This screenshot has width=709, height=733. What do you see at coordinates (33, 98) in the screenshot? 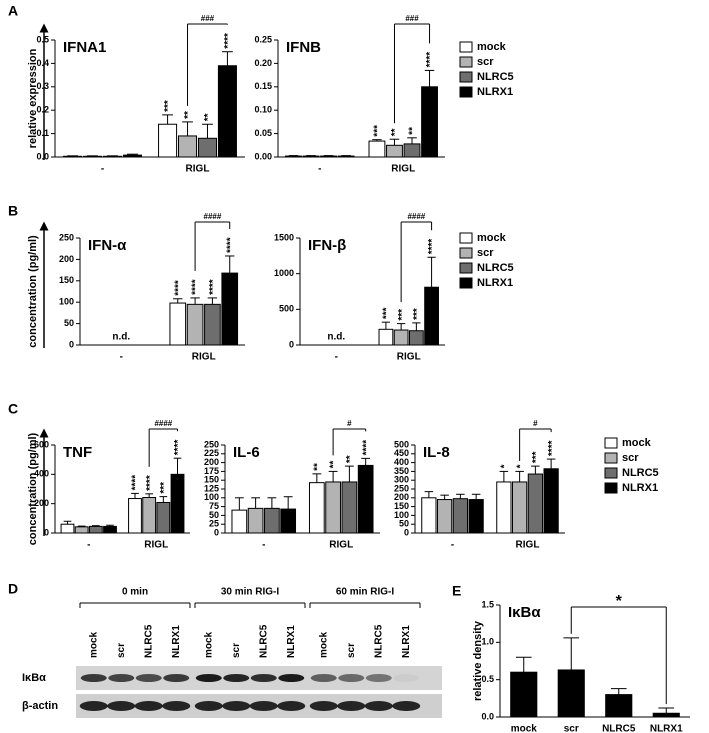
I see `y-axis-label: relative expression` at bounding box center [33, 98].